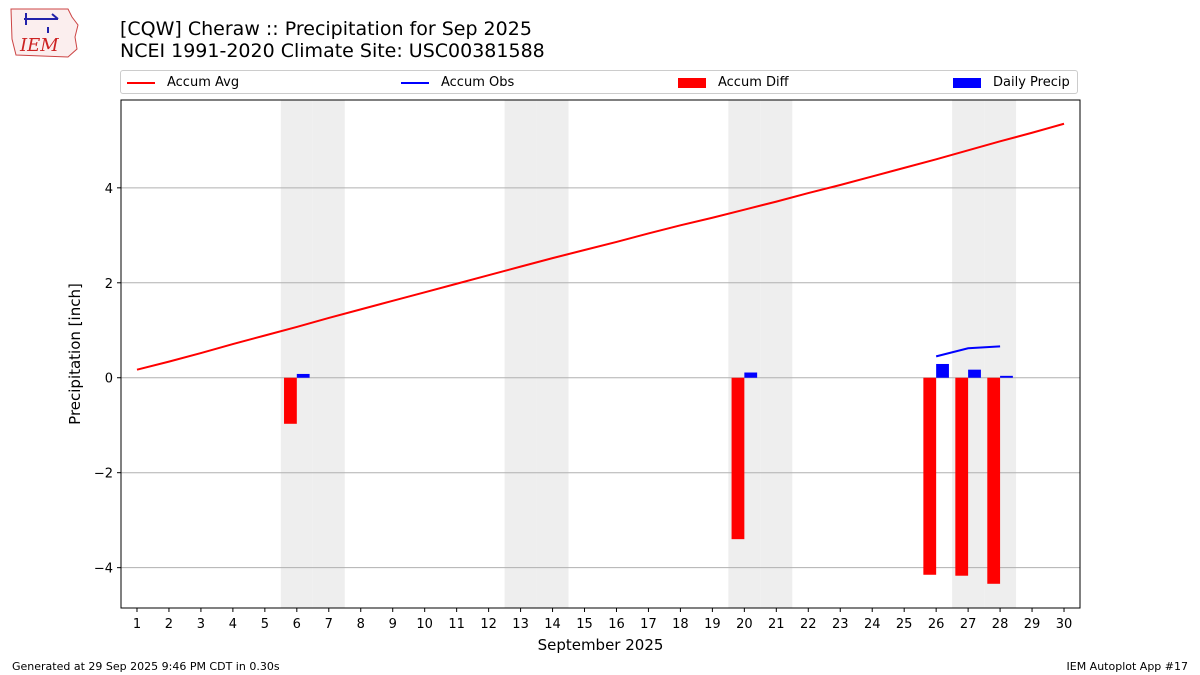 This screenshot has height=675, width=1200. I want to click on x-axis-label: September 2025, so click(601, 645).